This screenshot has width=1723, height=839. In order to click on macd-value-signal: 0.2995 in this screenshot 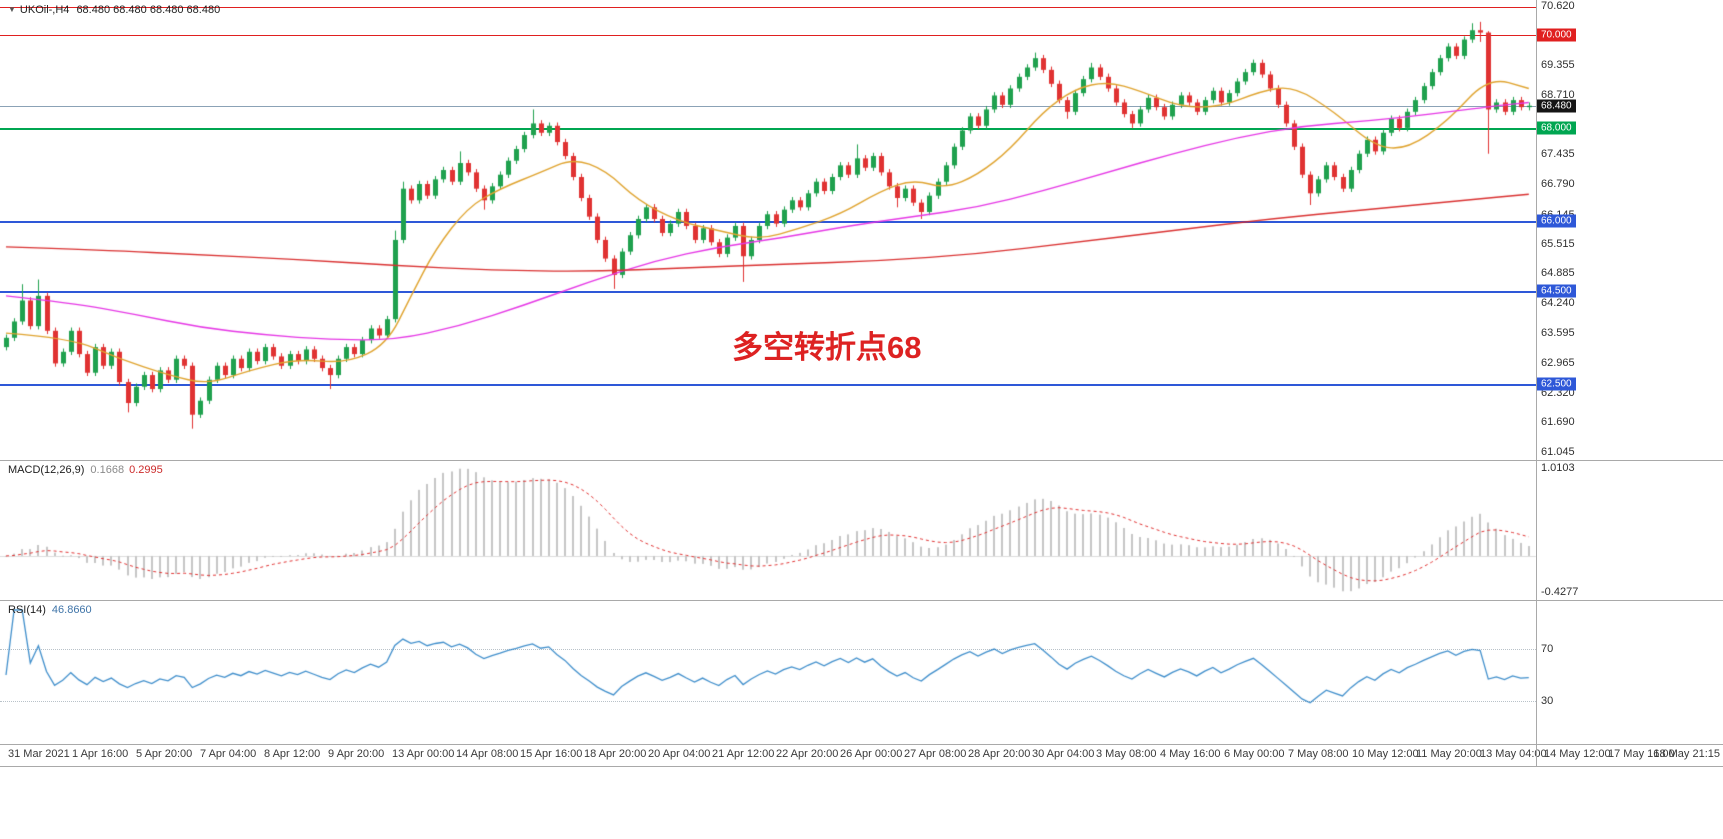, I will do `click(146, 470)`.